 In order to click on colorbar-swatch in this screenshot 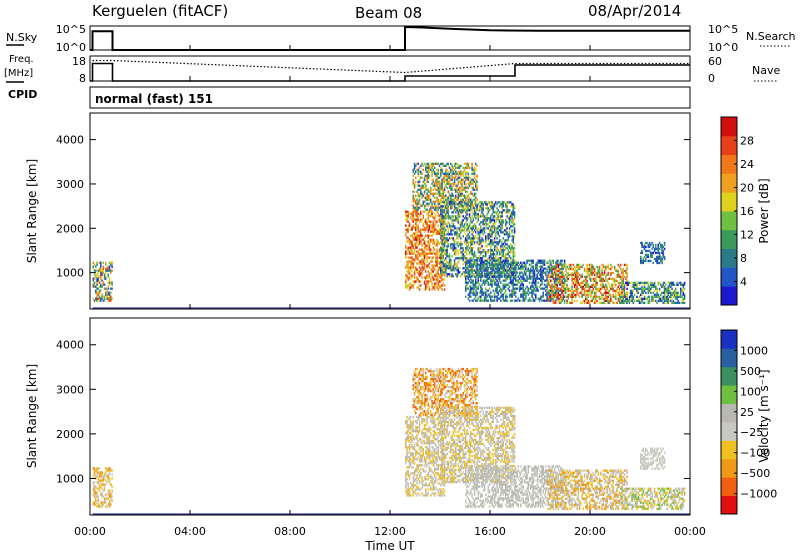, I will do `click(729, 277)`.